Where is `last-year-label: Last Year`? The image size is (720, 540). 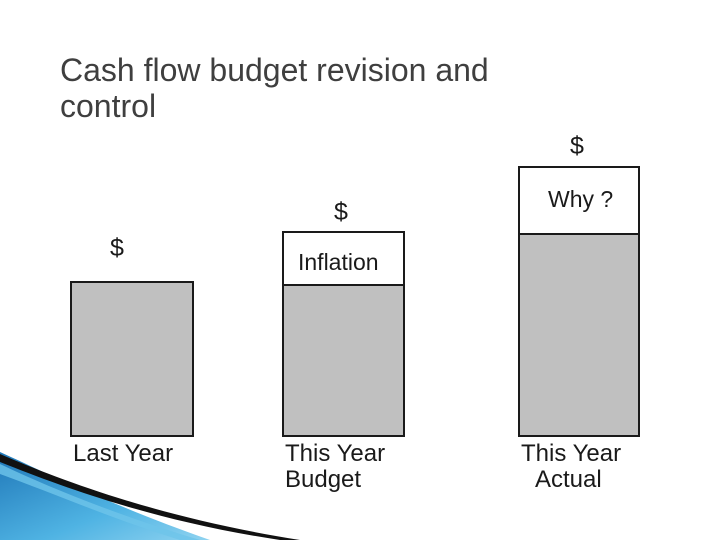
last-year-label: Last Year is located at coordinates (123, 454).